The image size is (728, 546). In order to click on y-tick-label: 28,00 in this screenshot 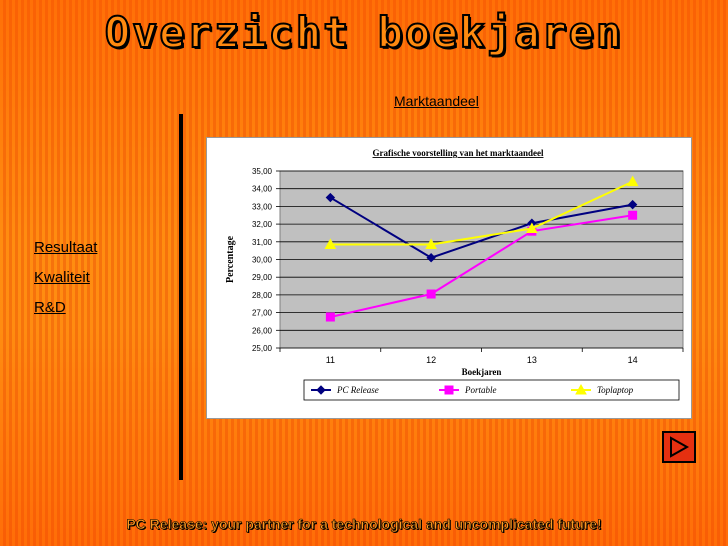, I will do `click(262, 295)`.